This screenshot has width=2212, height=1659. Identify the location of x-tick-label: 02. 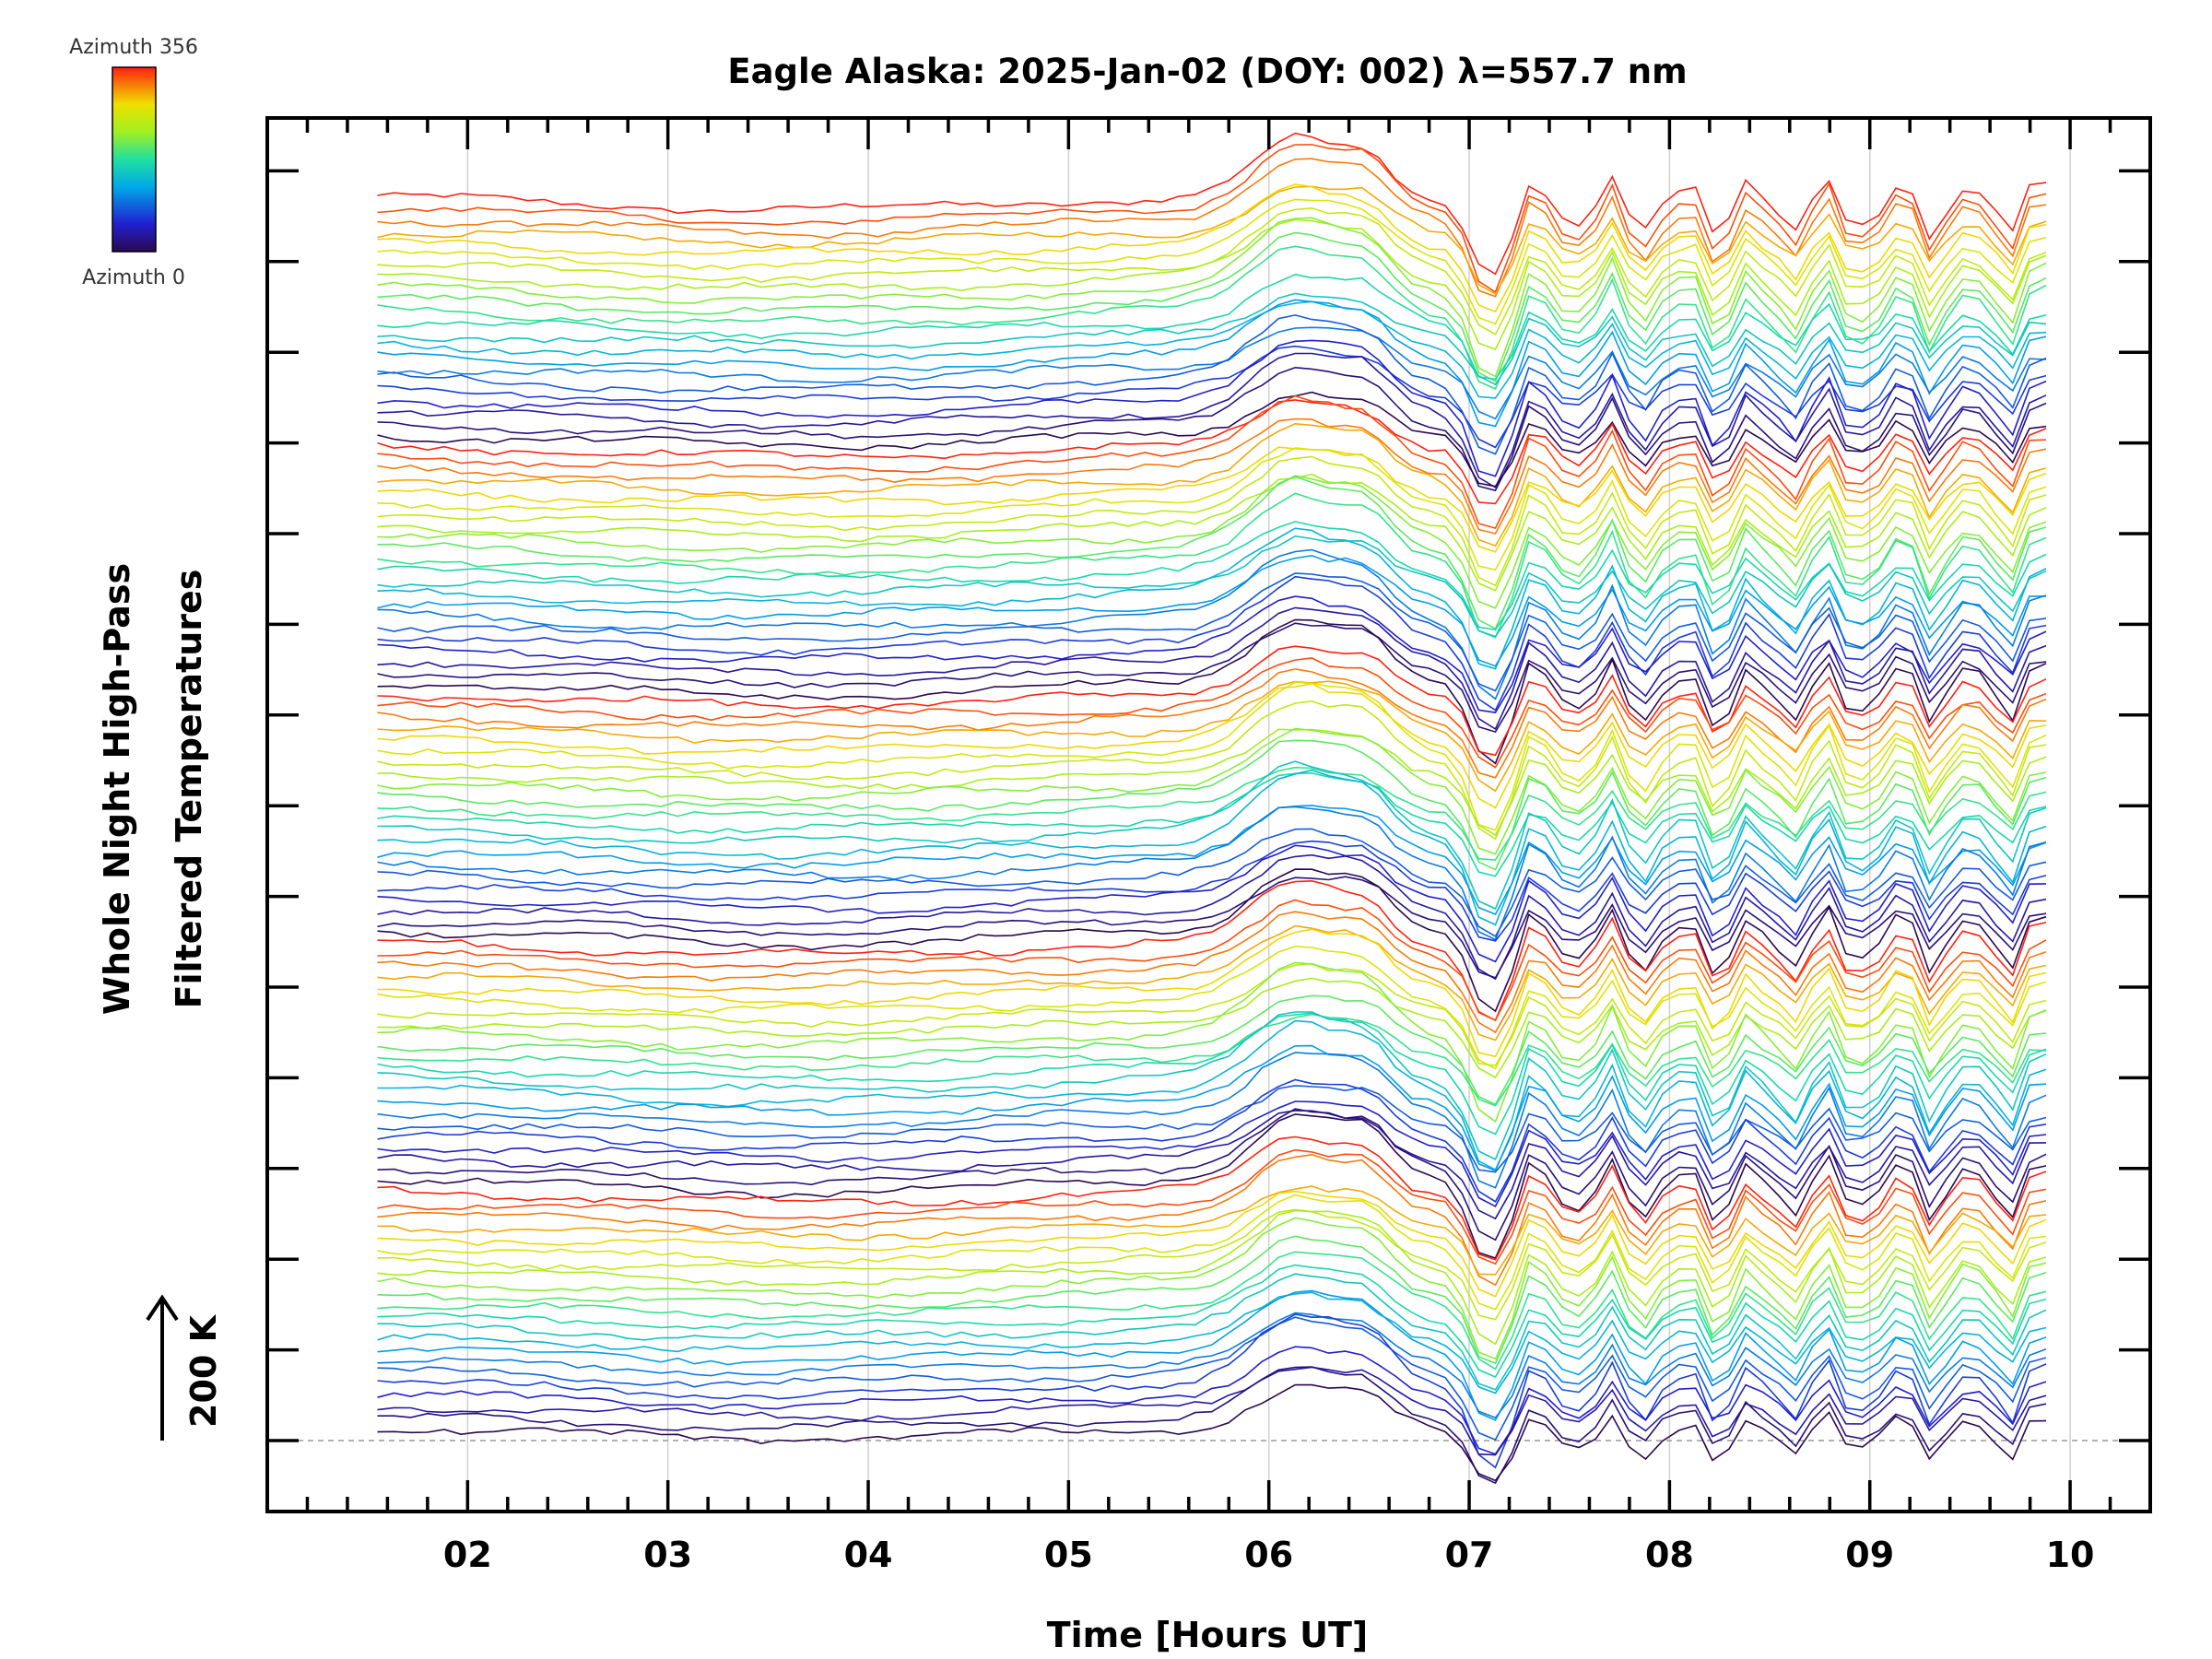
(467, 1555).